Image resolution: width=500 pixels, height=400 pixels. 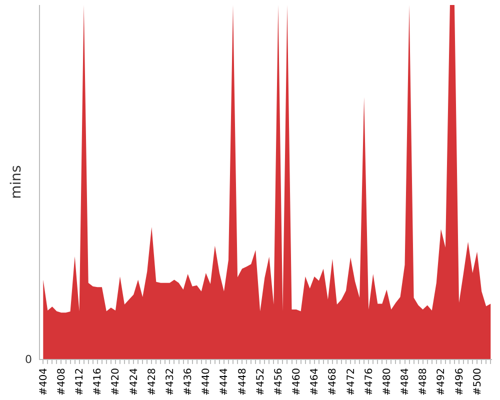 What do you see at coordinates (80, 382) in the screenshot?
I see `x-tick-label: #412` at bounding box center [80, 382].